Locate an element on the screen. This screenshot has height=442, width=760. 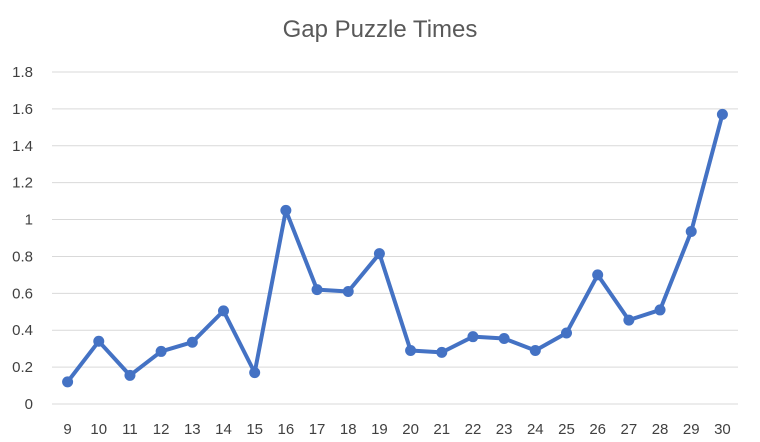
x-tick-label: 15 is located at coordinates (254, 429).